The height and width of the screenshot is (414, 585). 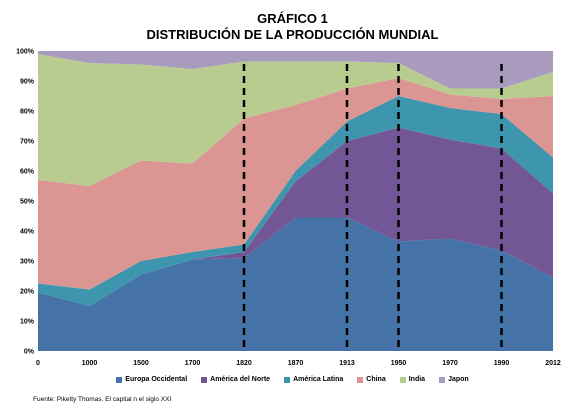 I want to click on y-tick-label: 80%, so click(x=27, y=112).